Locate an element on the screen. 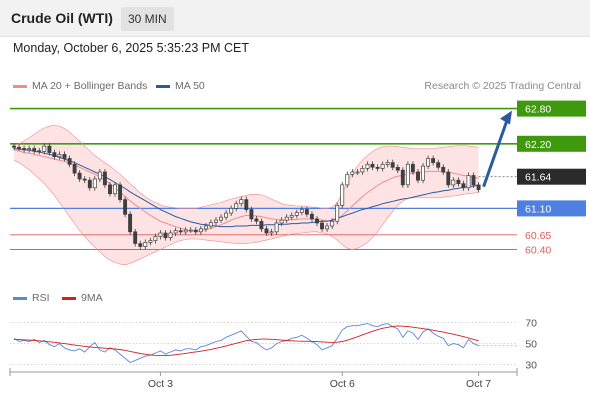 The image size is (590, 400). rsi-tick-label: 50 is located at coordinates (531, 345).